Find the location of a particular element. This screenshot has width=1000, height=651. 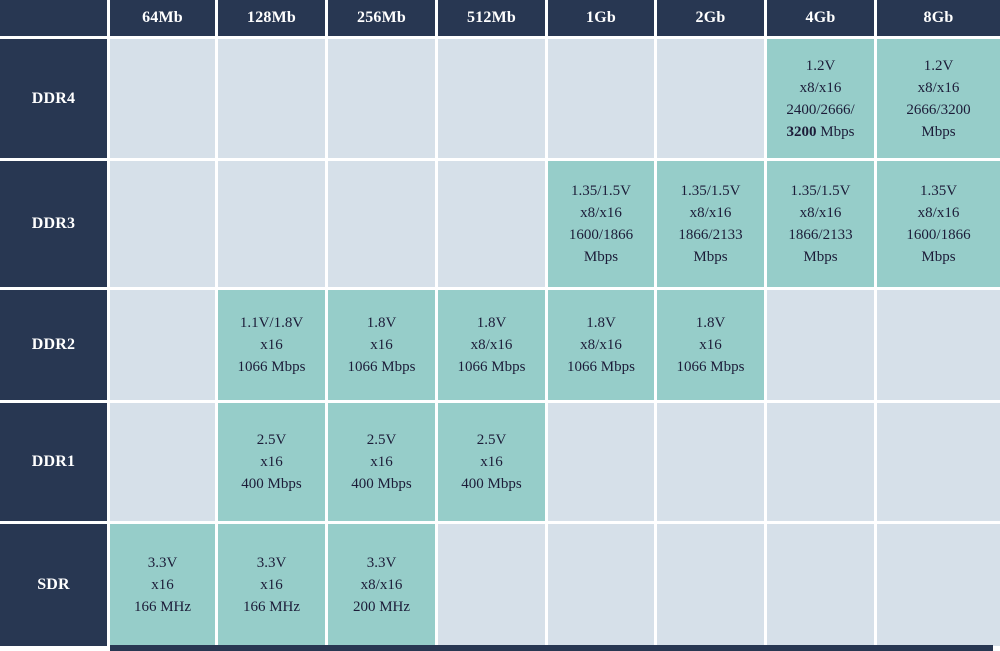

column-header-2gb: 2Gb is located at coordinates (710, 18).